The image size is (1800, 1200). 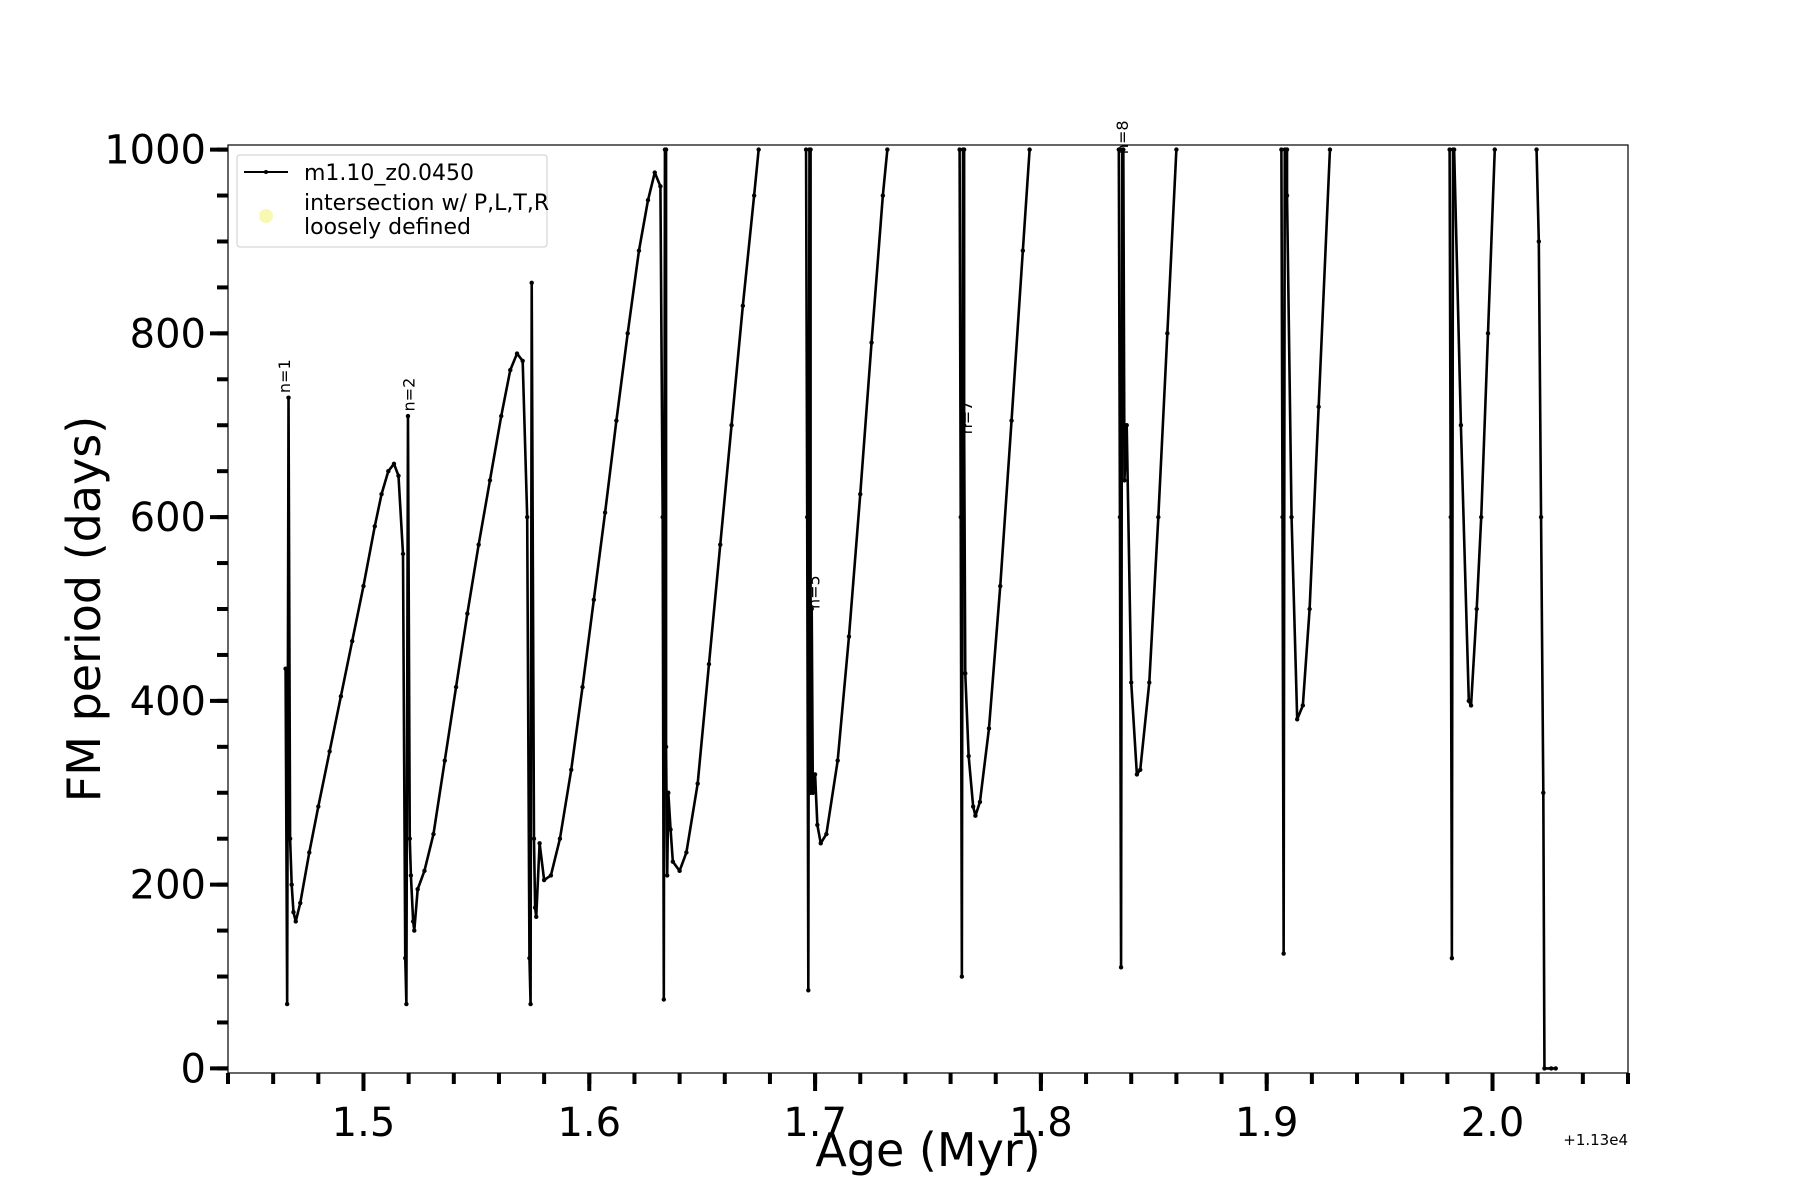 I want to click on legend-entry-label: intersection w/ P,L,T,R, so click(x=426, y=203).